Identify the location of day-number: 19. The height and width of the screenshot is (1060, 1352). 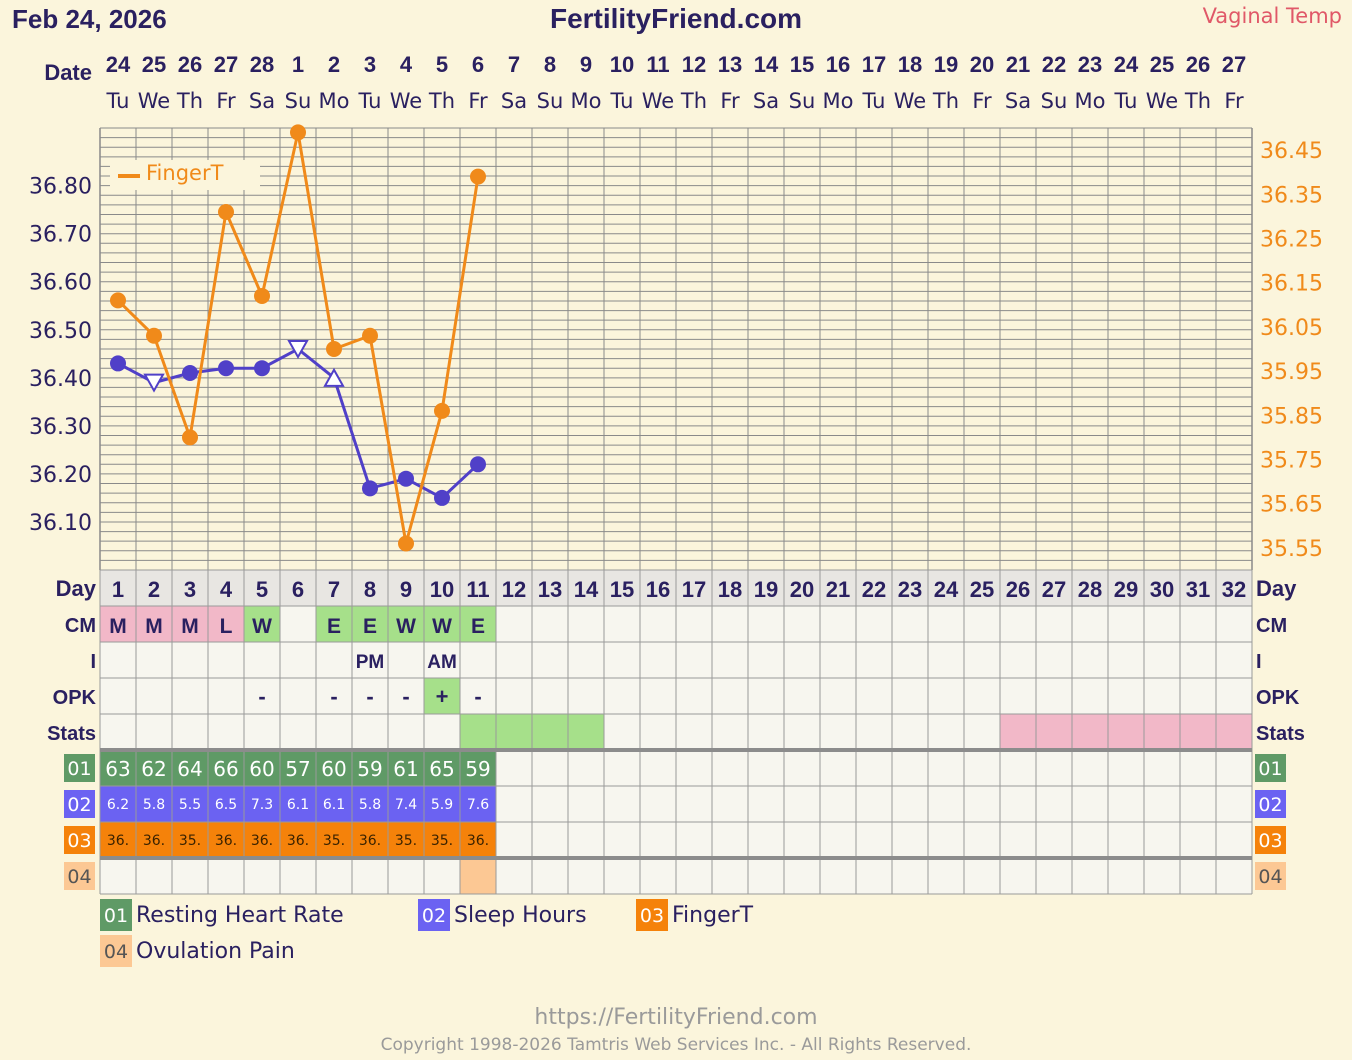
(766, 589).